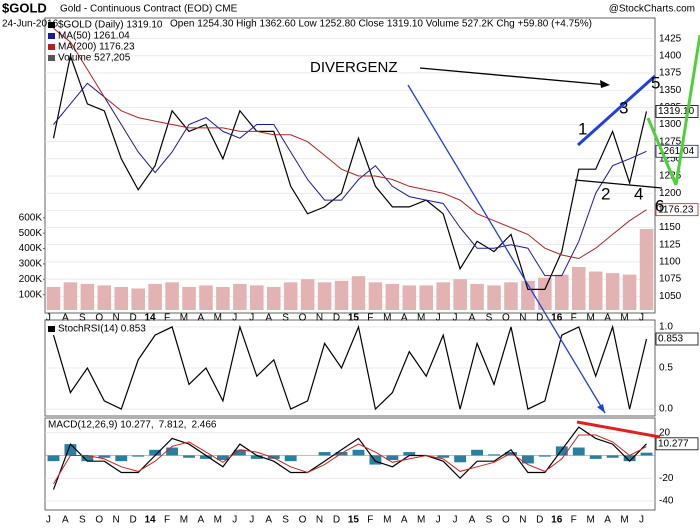 This screenshot has width=700, height=530. What do you see at coordinates (24, 7) in the screenshot?
I see `symbol: $GOLD` at bounding box center [24, 7].